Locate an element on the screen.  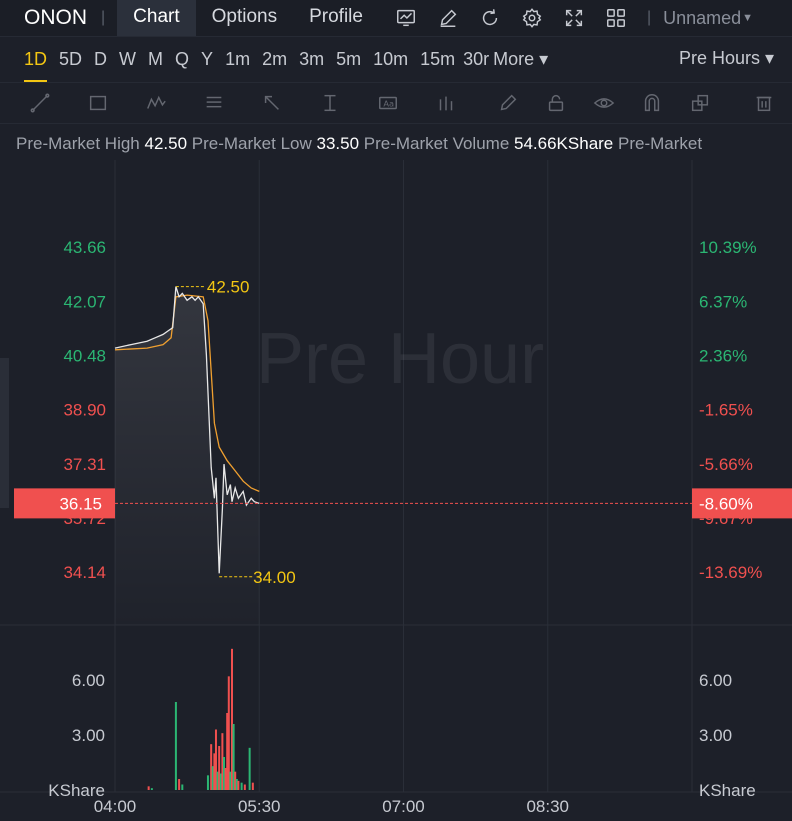
price-area is located at coordinates (187, 455).